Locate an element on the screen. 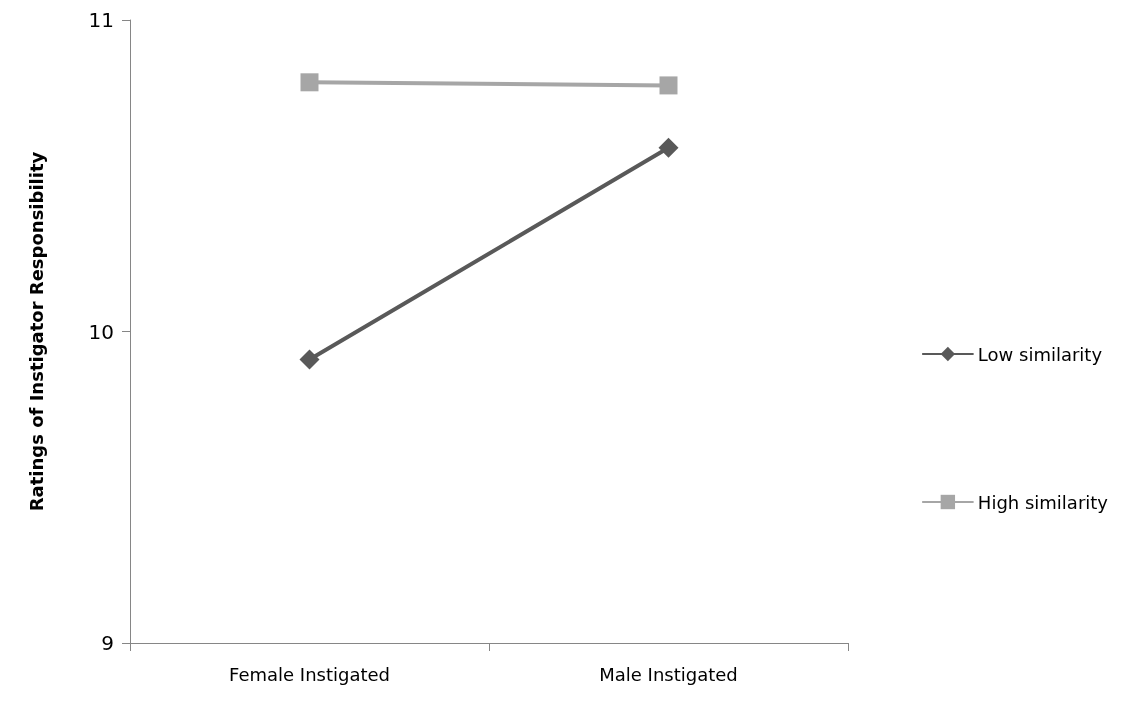  y-axis-title: Ratings of Instigator Responsibility is located at coordinates (36, 331).